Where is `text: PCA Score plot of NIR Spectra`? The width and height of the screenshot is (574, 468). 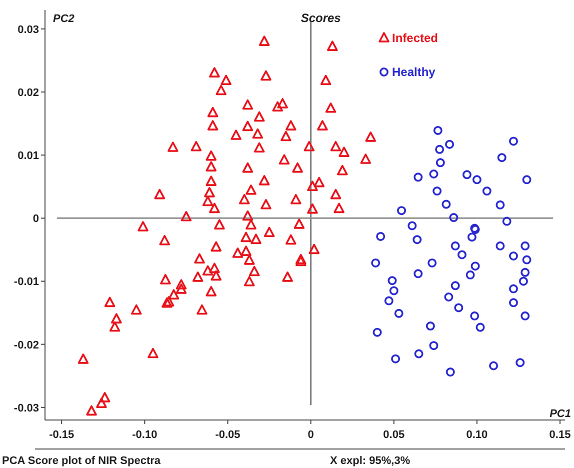
text: PCA Score plot of NIR Spectra is located at coordinates (82, 461).